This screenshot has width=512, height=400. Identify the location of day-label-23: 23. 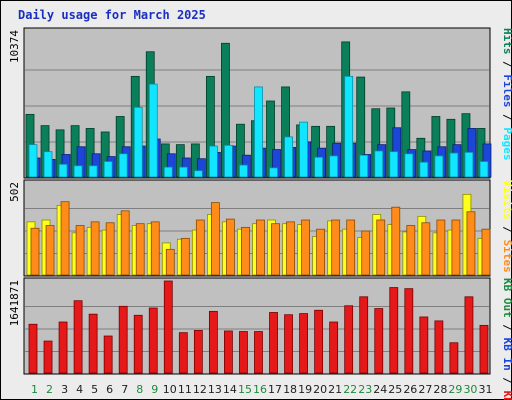
(365, 389).